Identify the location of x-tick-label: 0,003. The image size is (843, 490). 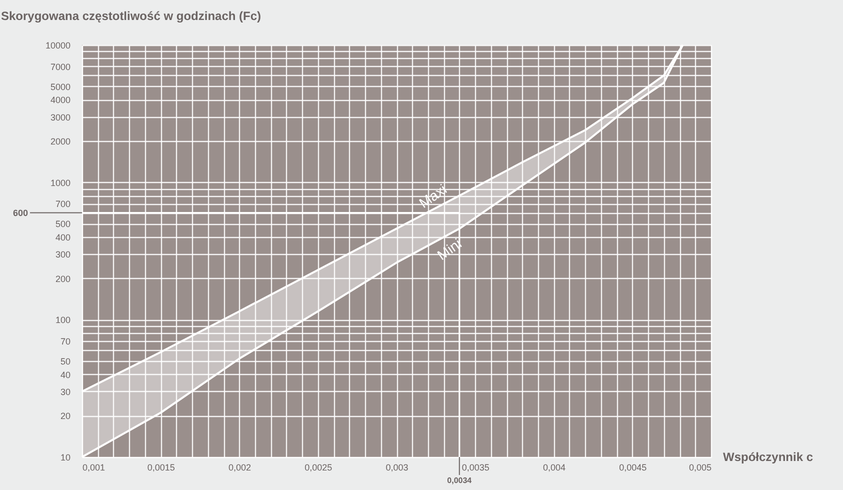
(397, 467).